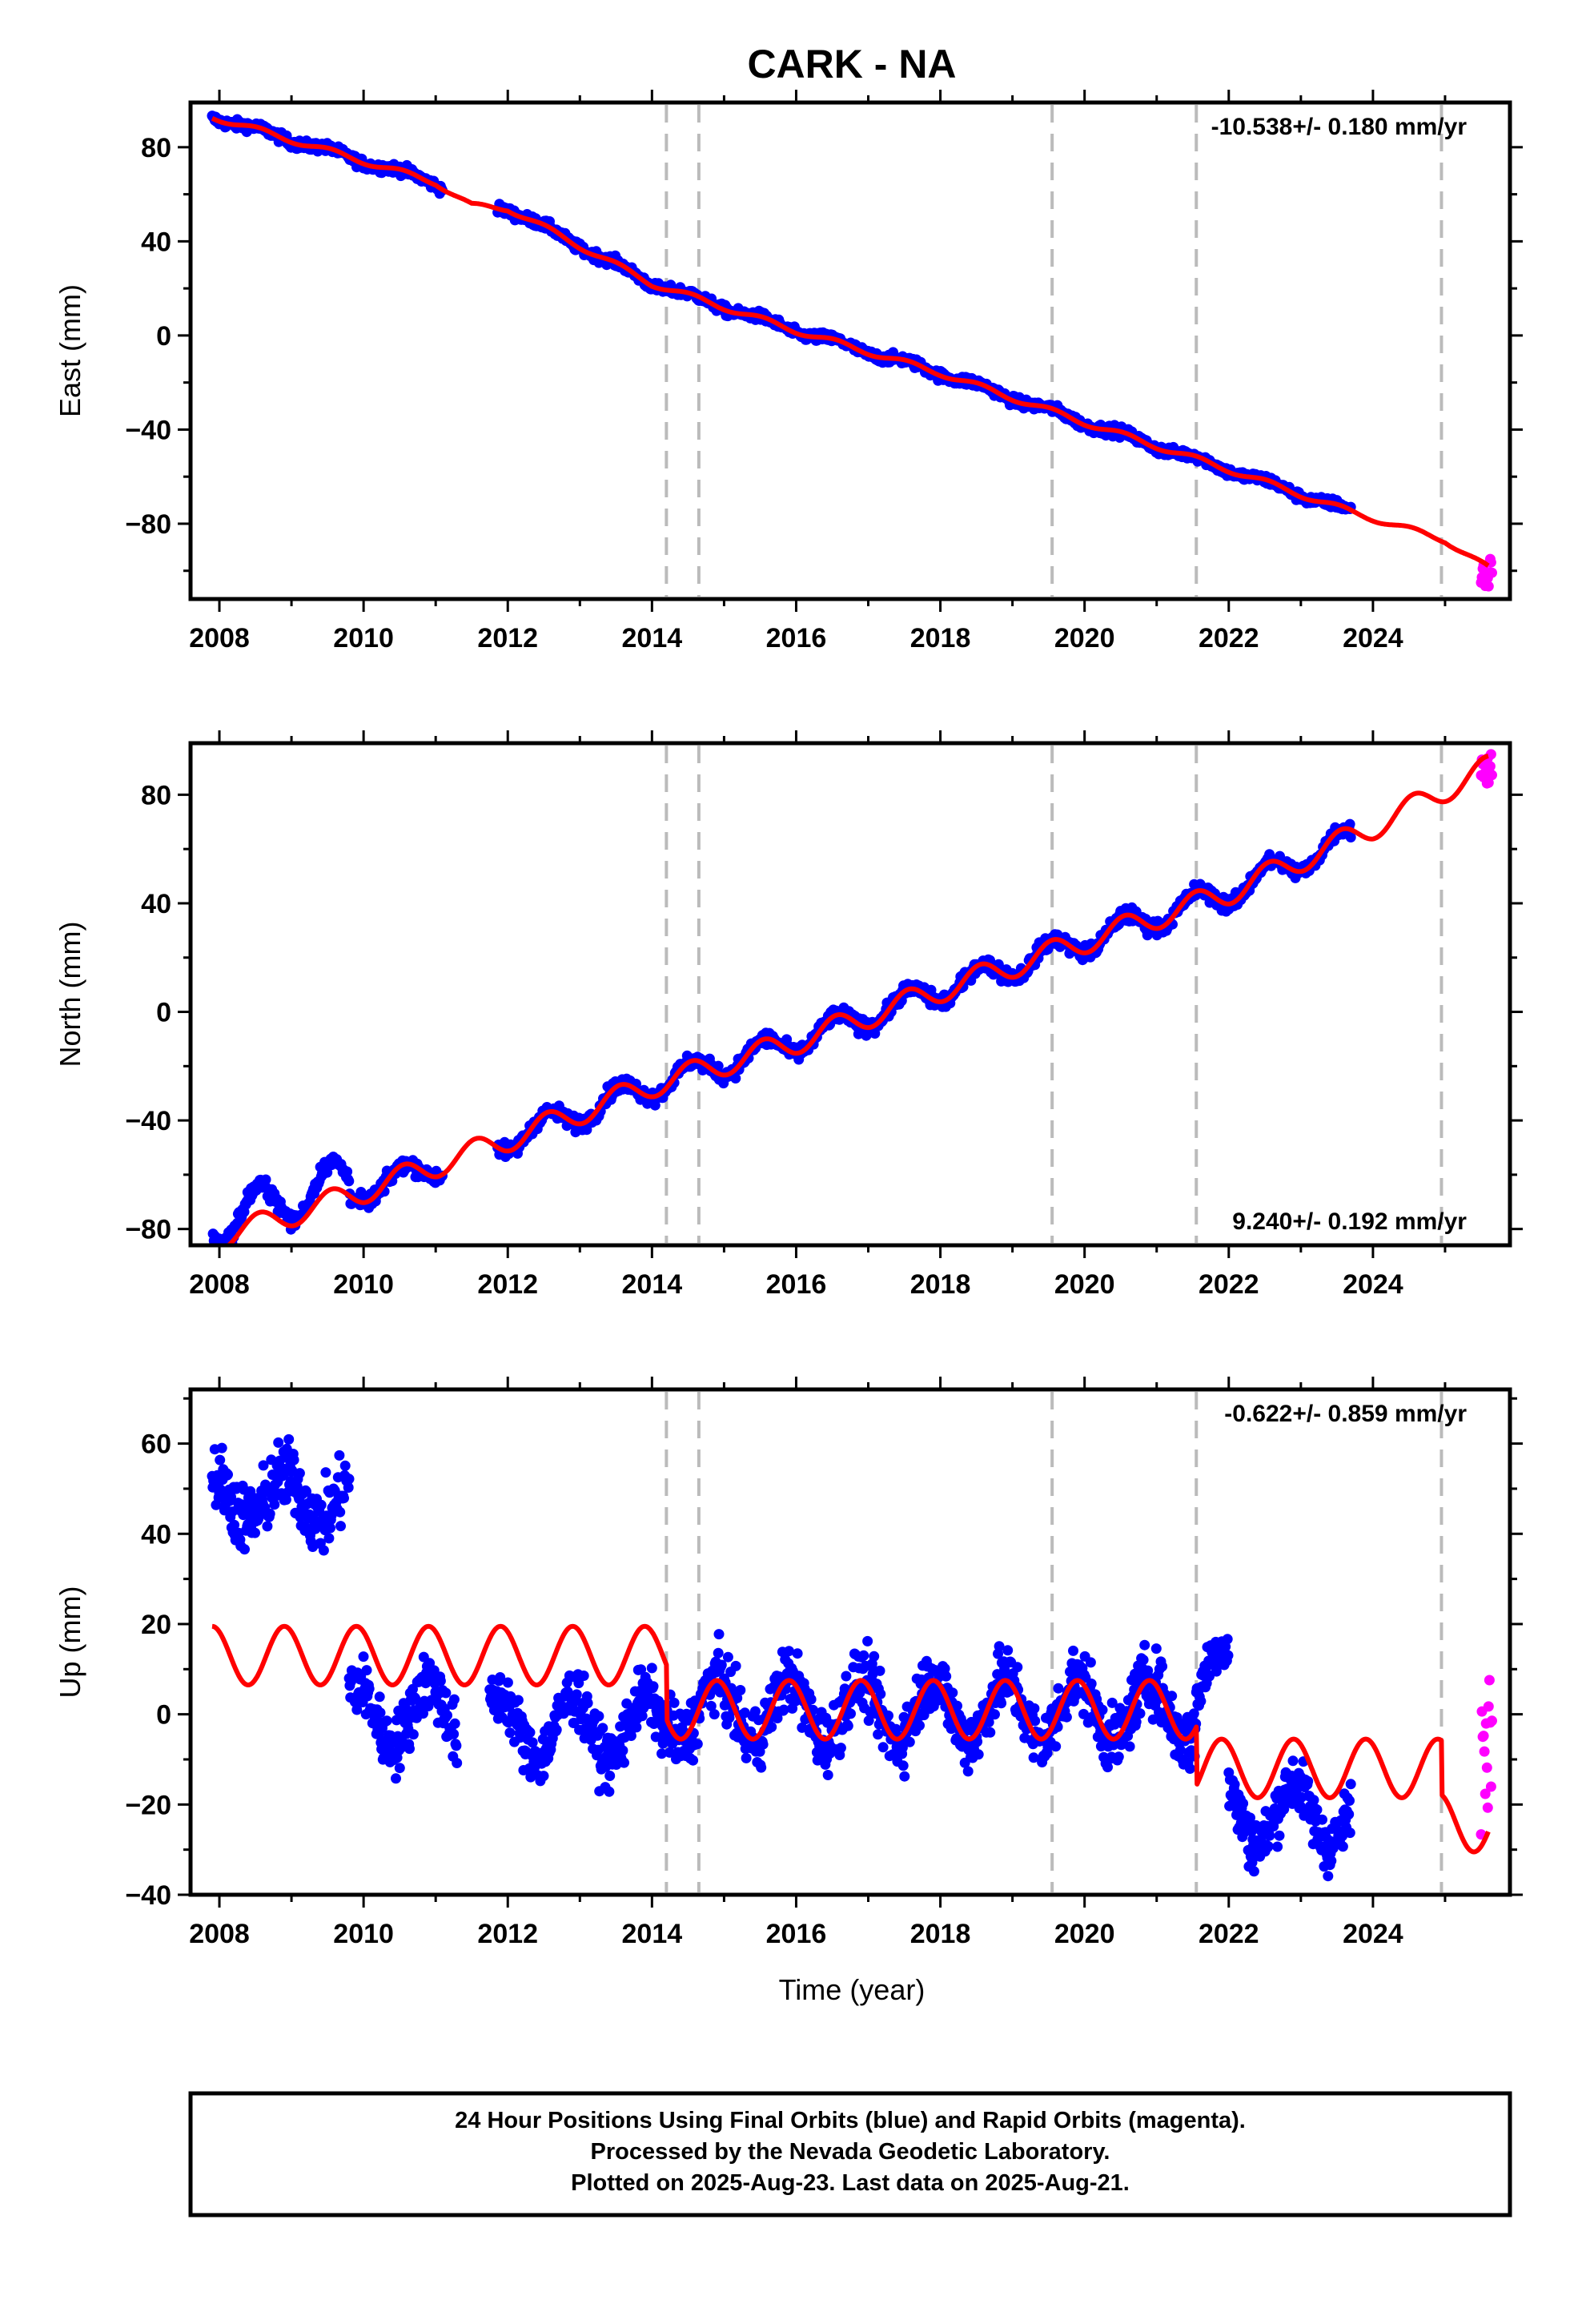  I want to click on north-x-tick-label: 2014, so click(652, 1284).